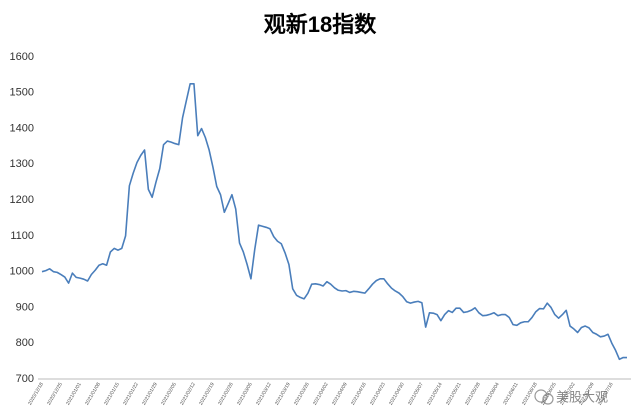 The width and height of the screenshot is (640, 415). Describe the element at coordinates (22, 164) in the screenshot. I see `y-tick-label: 1300` at that location.